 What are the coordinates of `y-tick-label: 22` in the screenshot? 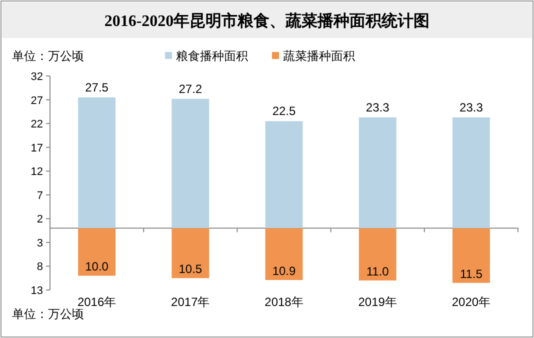 It's located at (36, 124).